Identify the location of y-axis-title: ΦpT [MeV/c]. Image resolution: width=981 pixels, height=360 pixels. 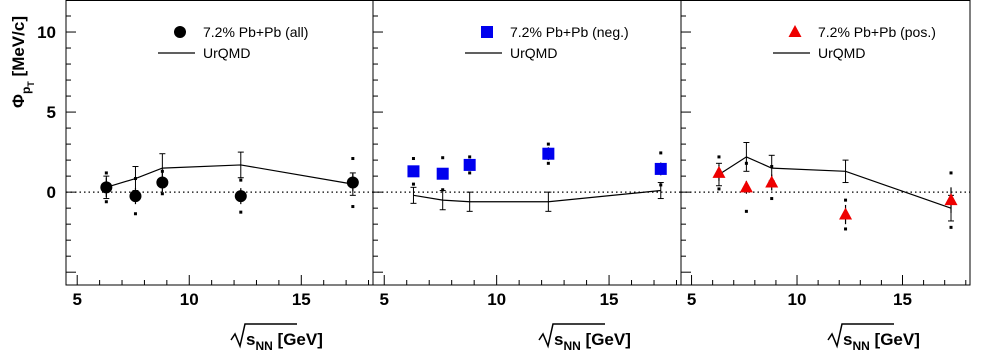
(22, 62).